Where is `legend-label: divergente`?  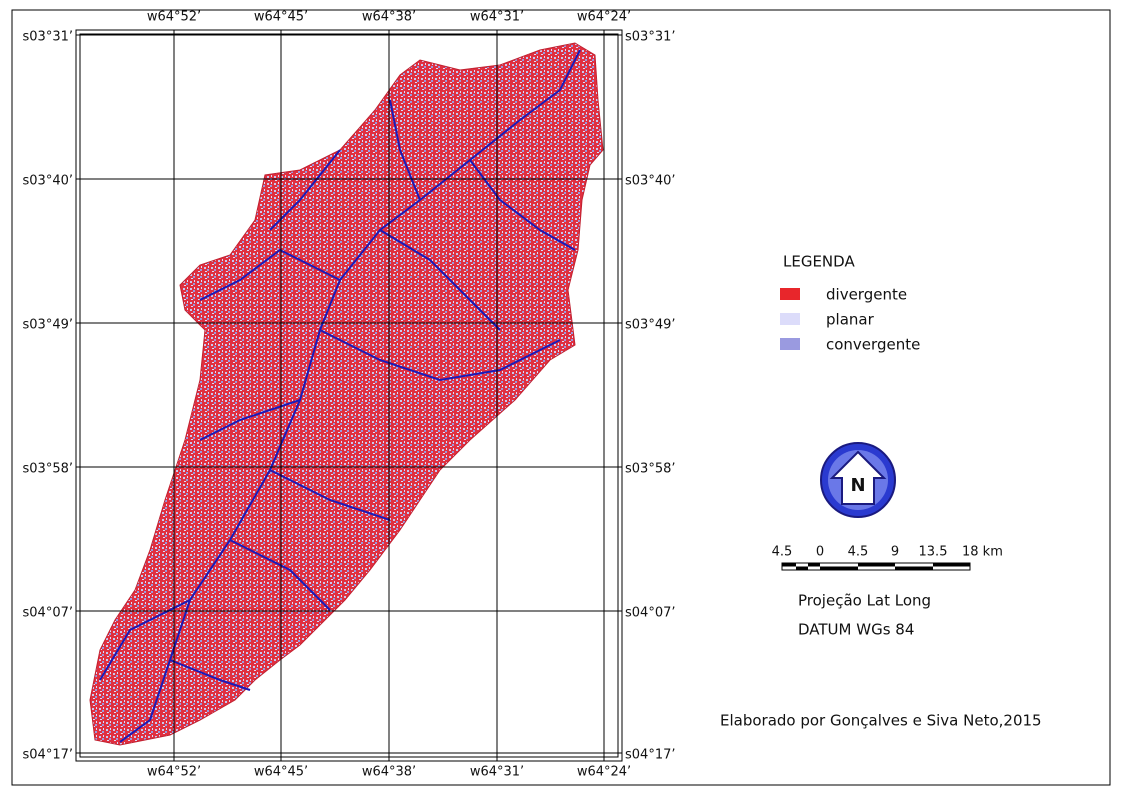 legend-label: divergente is located at coordinates (866, 295).